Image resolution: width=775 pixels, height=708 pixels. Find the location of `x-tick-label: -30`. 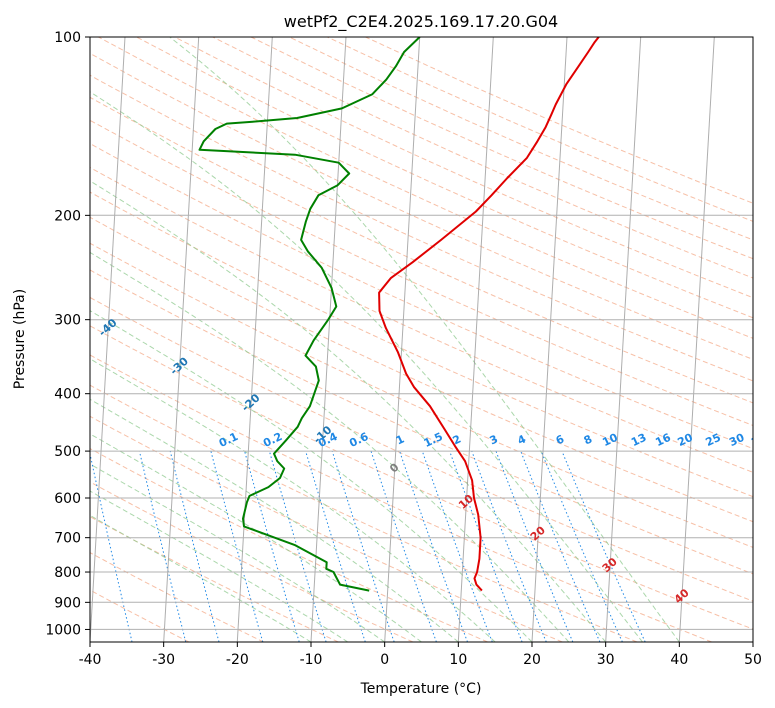

x-tick-label: -30 is located at coordinates (163, 660).